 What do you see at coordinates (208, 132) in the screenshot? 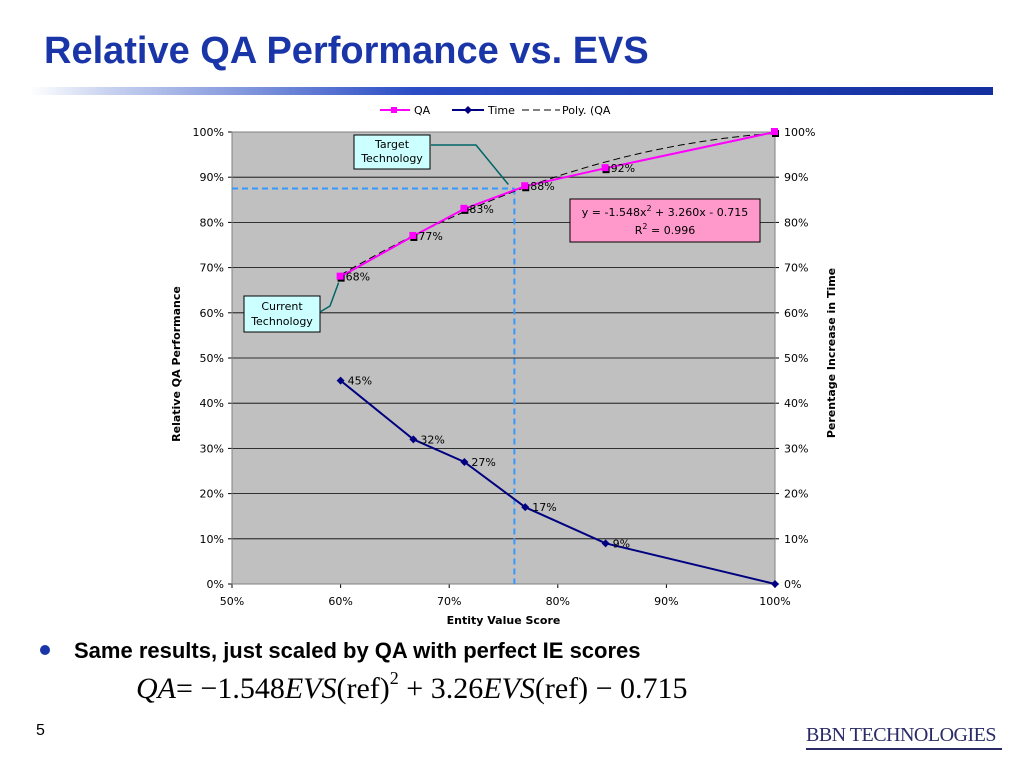
I see `y-tick-label-left: 100%` at bounding box center [208, 132].